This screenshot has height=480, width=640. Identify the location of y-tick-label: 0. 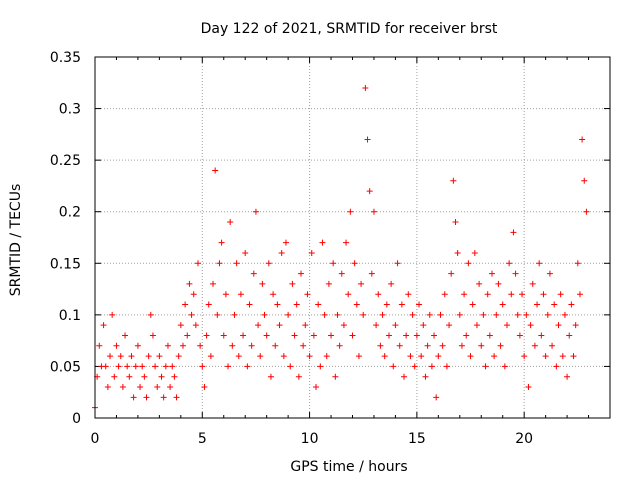
(76, 419).